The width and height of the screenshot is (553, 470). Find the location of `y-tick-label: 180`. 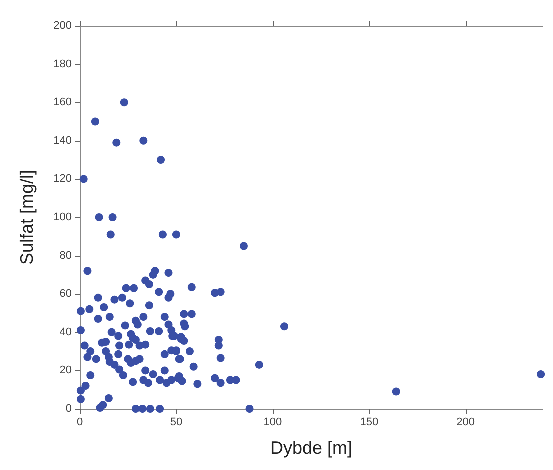

y-tick-label: 180 is located at coordinates (63, 64).